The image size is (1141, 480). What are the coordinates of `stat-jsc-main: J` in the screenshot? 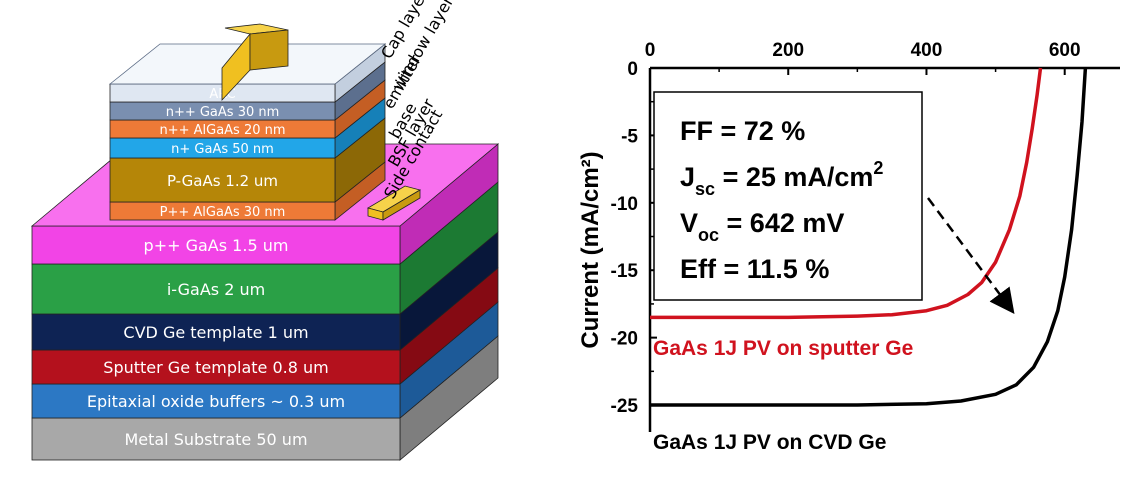 It's located at (687, 177).